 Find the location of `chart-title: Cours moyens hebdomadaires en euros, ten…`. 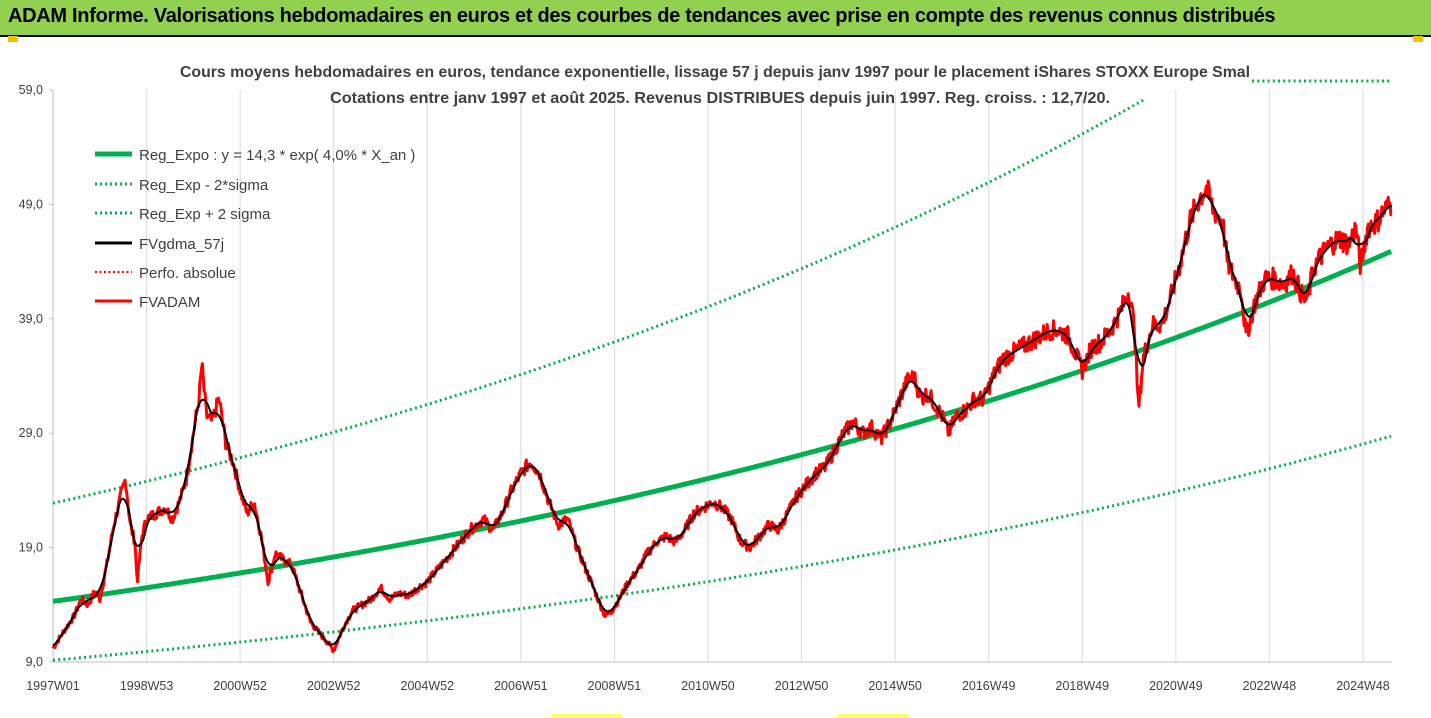

chart-title: Cours moyens hebdomadaires en euros, ten… is located at coordinates (715, 72).